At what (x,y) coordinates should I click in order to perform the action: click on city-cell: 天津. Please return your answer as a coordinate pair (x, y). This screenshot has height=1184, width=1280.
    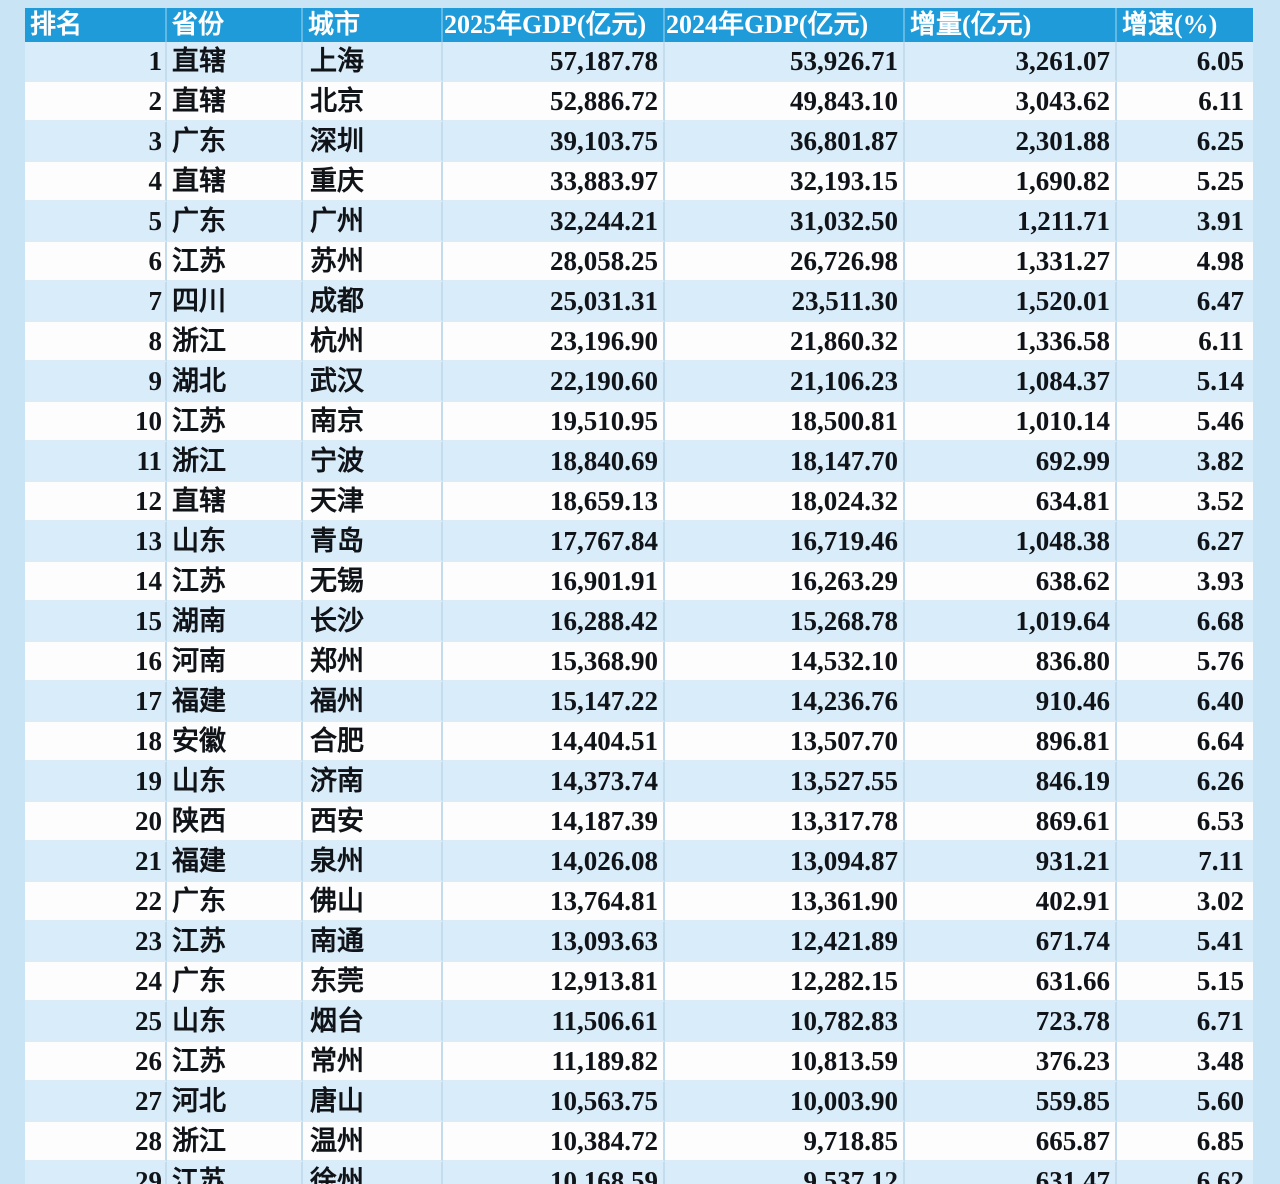
    Looking at the image, I should click on (373, 502).